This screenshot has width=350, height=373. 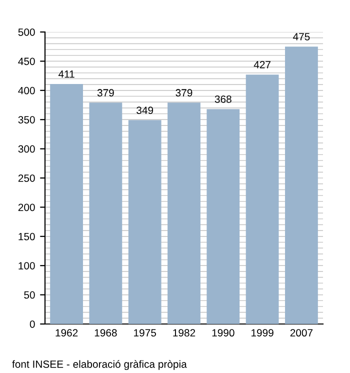 I want to click on y-tick-label: 50, so click(x=29, y=295).